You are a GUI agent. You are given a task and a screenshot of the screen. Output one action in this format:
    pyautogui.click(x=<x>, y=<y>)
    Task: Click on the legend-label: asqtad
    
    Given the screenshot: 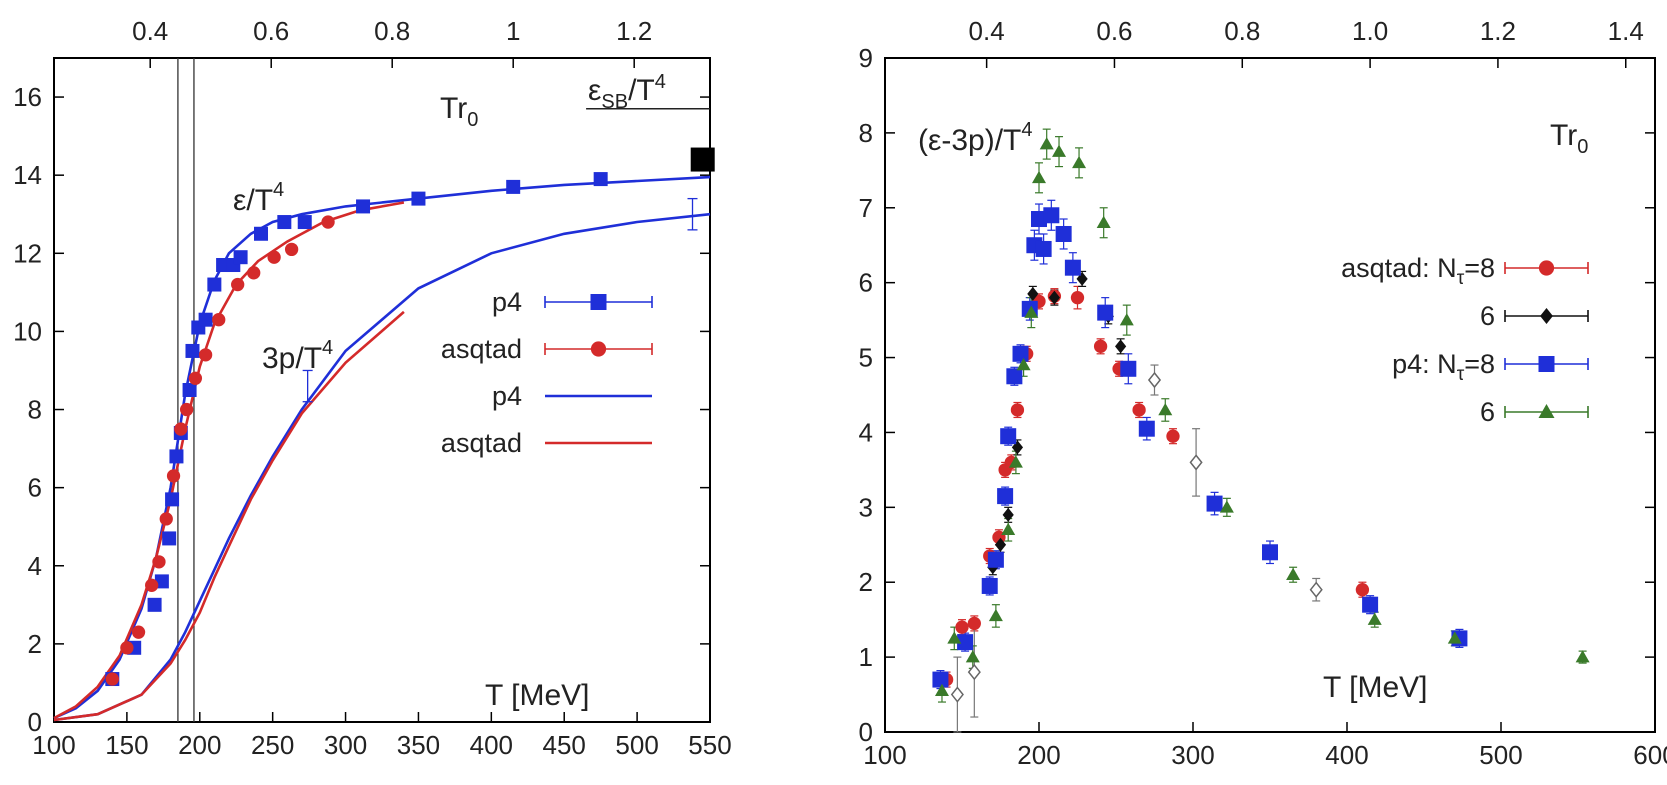 What is the action you would take?
    pyautogui.click(x=481, y=349)
    